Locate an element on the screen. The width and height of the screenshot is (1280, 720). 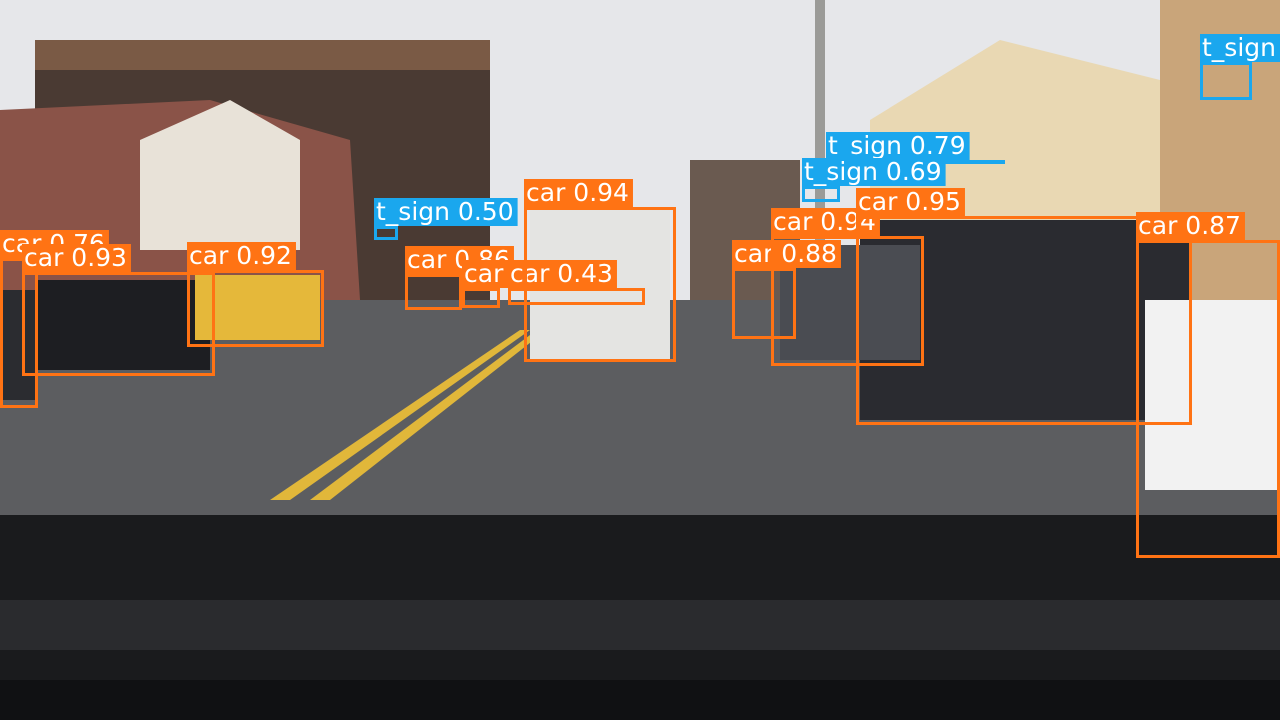
detection-label: t_sign is located at coordinates (1239, 47).